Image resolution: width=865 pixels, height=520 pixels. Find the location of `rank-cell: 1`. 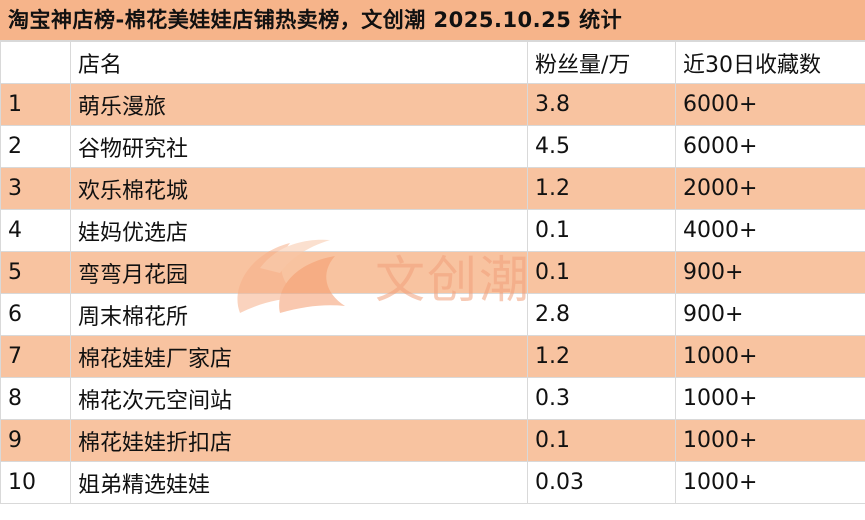

rank-cell: 1 is located at coordinates (35, 104).